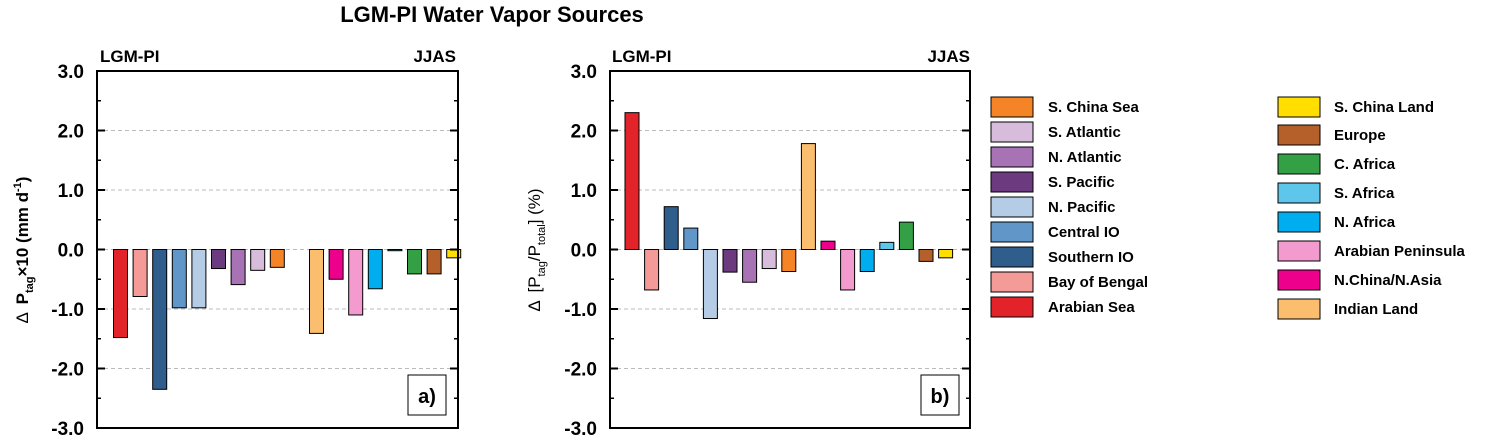  Describe the element at coordinates (1365, 164) in the screenshot. I see `legend-label-c-africa: C. Africa` at that location.